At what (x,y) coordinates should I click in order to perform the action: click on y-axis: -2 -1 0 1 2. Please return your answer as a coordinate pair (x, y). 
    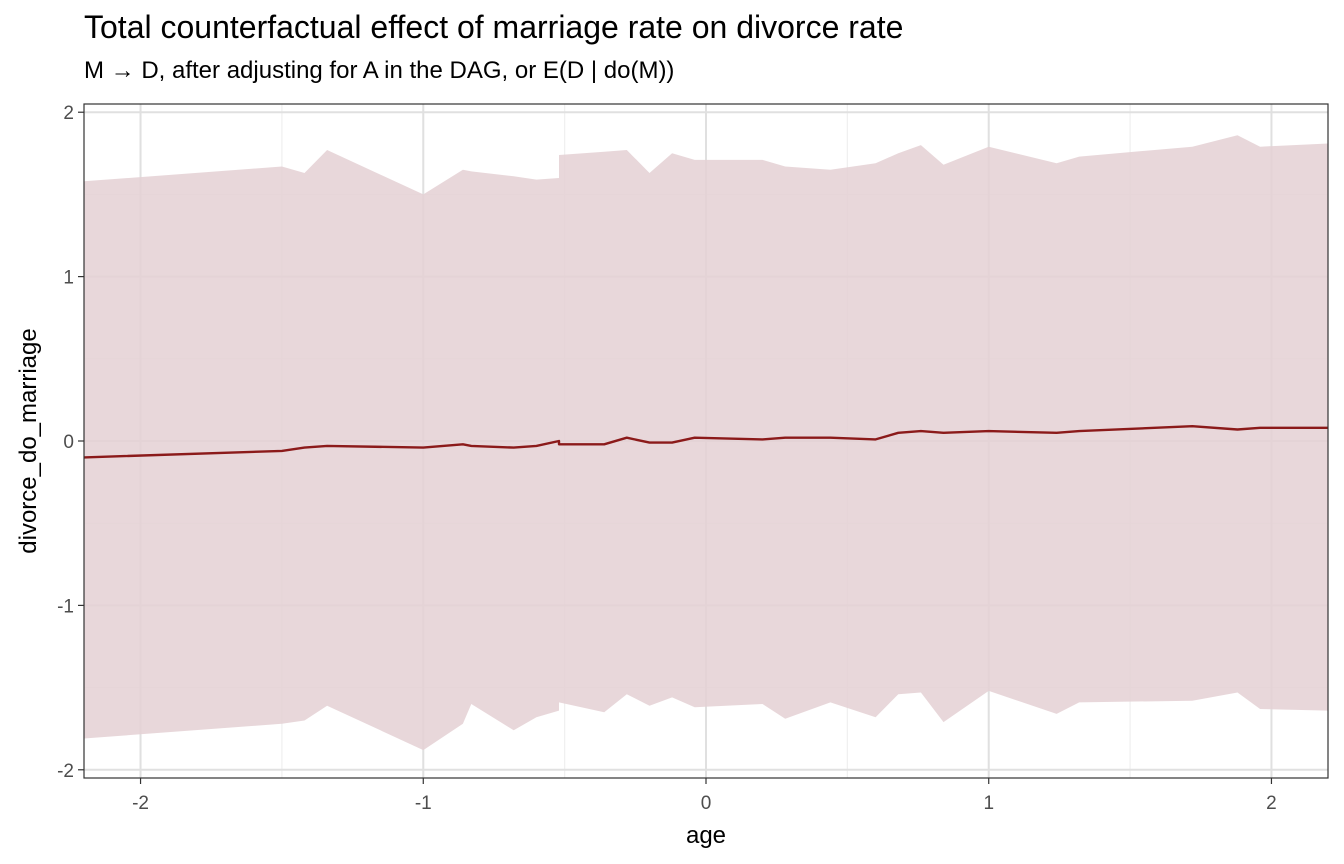
    Looking at the image, I should click on (70, 442).